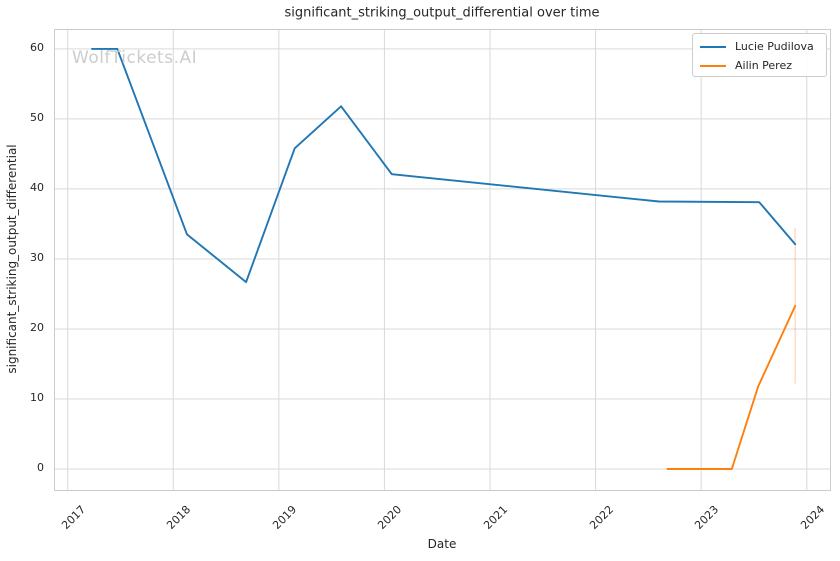  What do you see at coordinates (135, 58) in the screenshot?
I see `watermark: WolfTickets.AI` at bounding box center [135, 58].